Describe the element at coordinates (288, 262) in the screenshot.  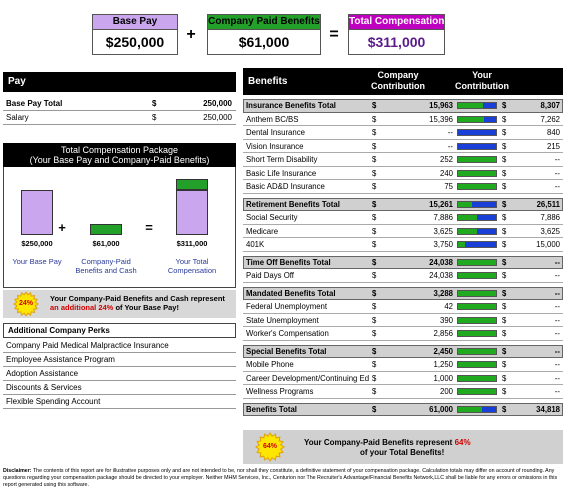
I see `total-label: Time Off Benefits Total` at that location.